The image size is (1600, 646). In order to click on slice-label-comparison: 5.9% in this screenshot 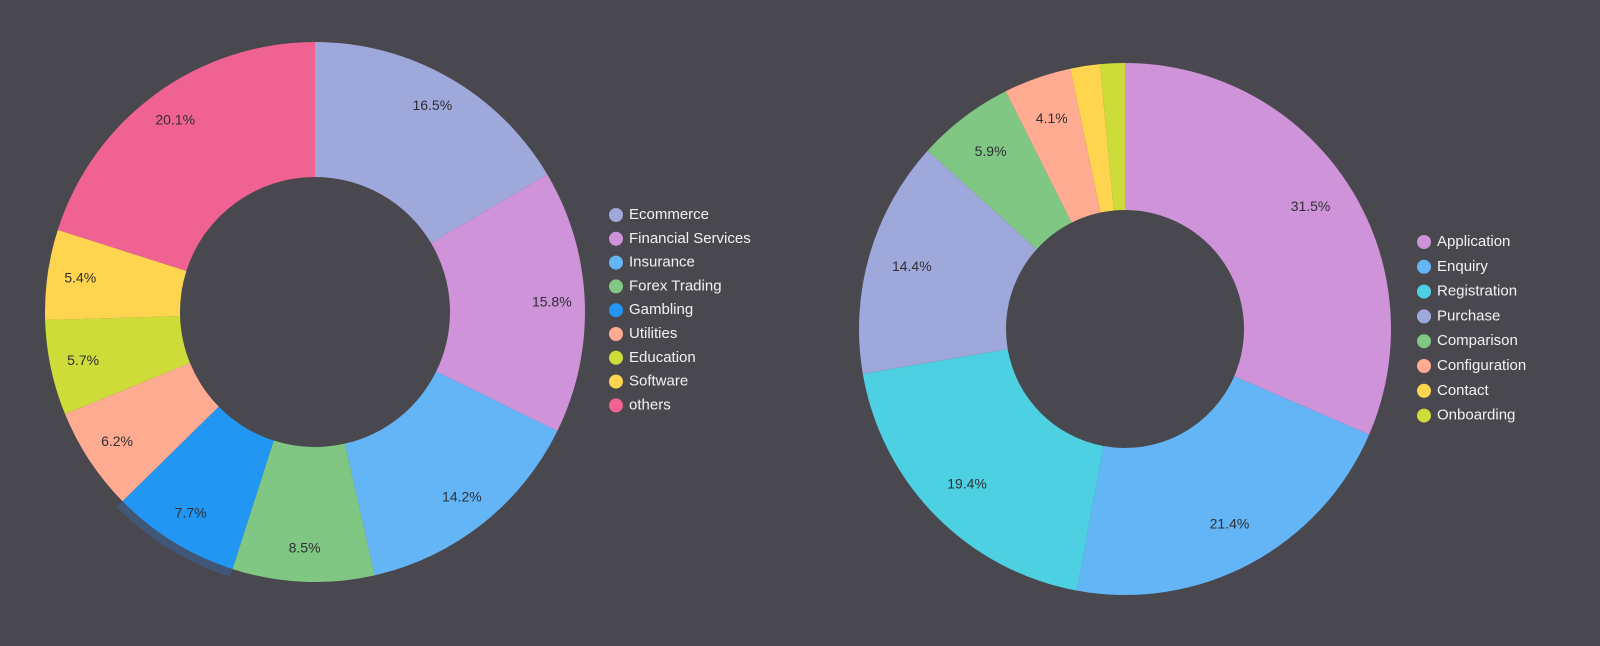, I will do `click(991, 151)`.